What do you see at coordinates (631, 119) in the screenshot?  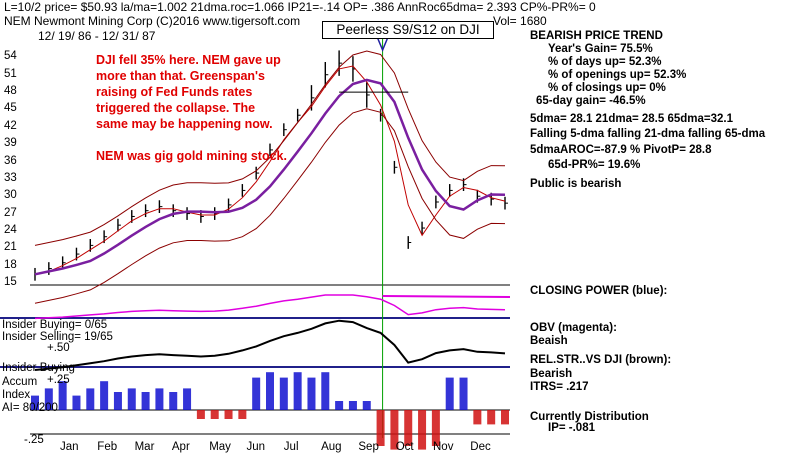 I see `dma-values: 5dma= 28.1 21dma= 28.5 65dma=32.1` at bounding box center [631, 119].